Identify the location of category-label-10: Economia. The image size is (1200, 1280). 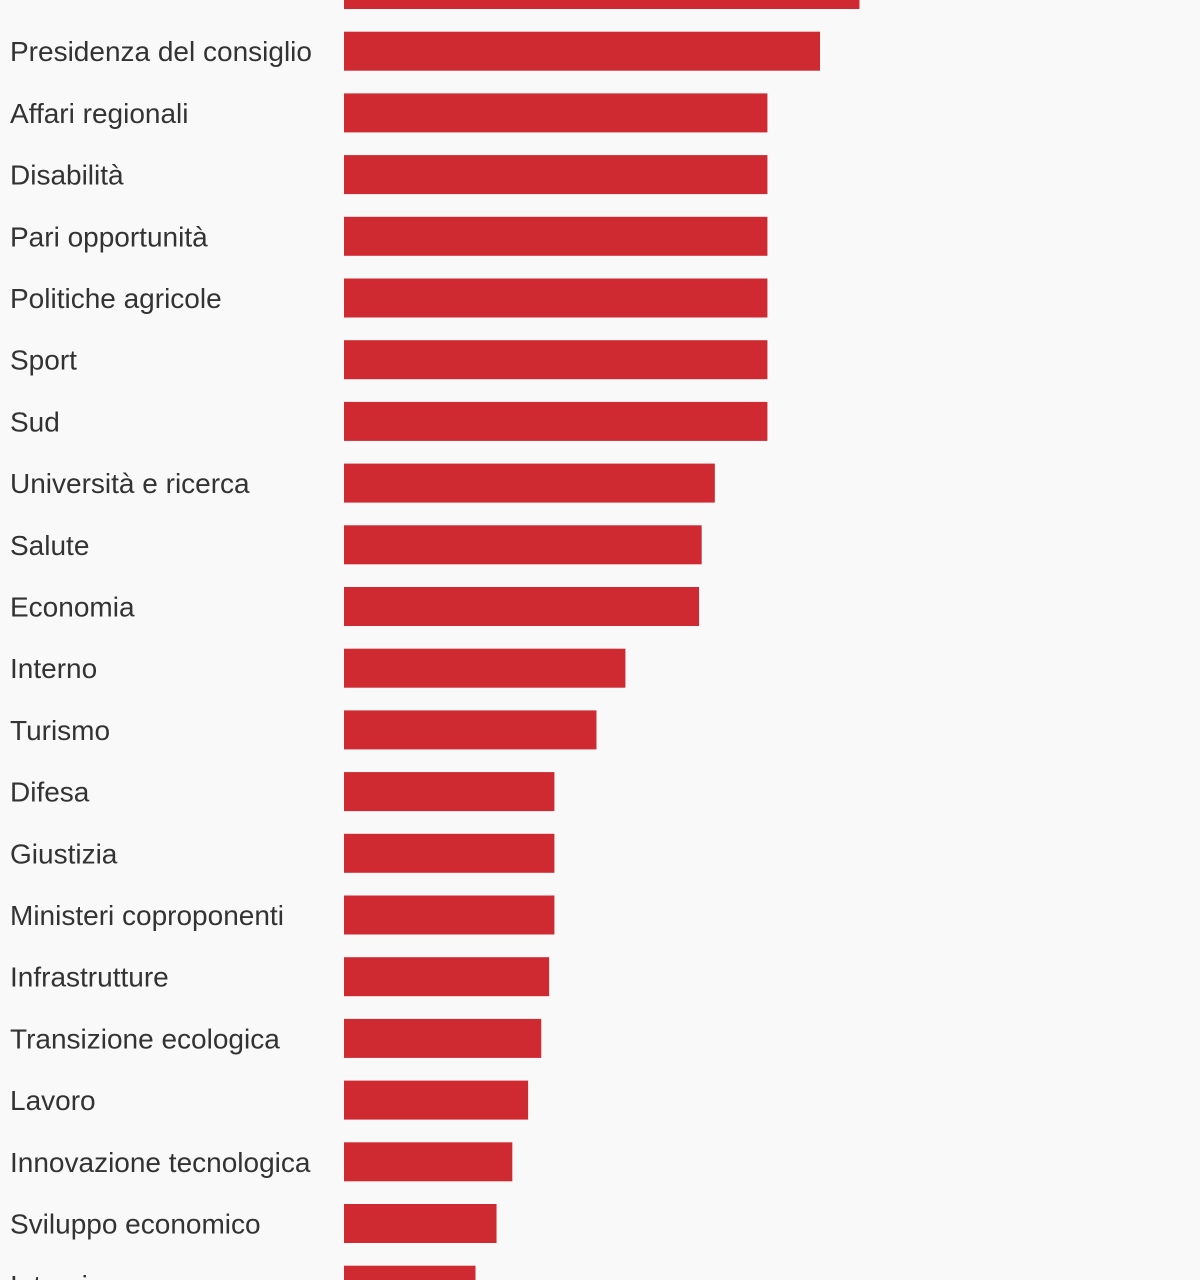
(72, 607).